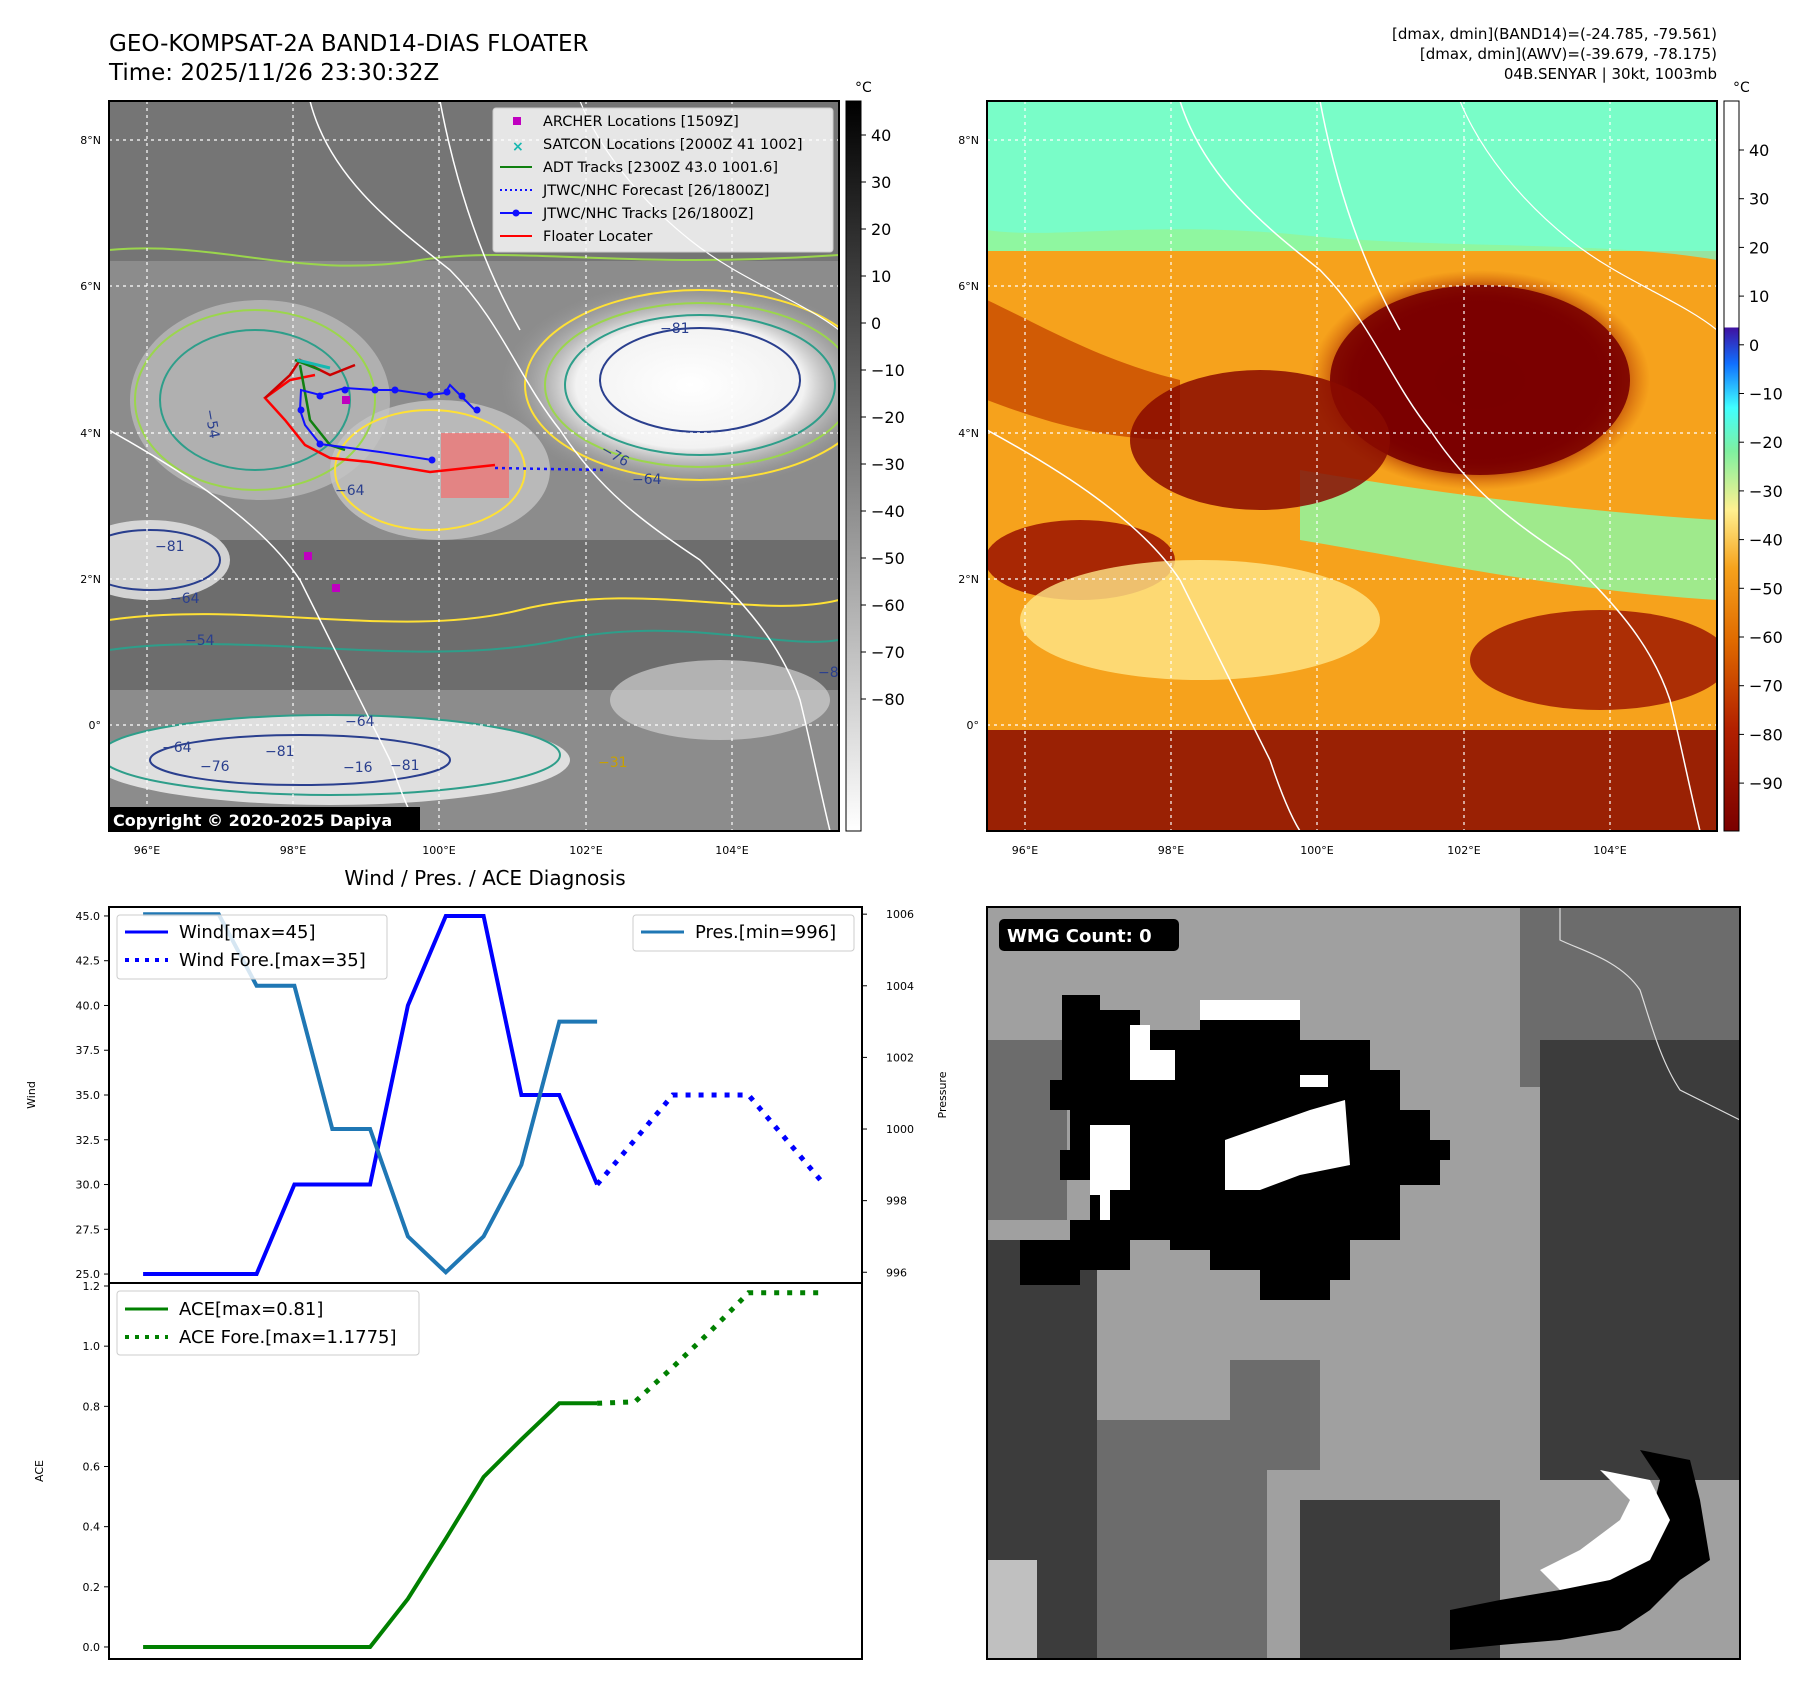 This screenshot has height=1694, width=1801. I want to click on awv-colorbar-tick: 30, so click(1759, 199).